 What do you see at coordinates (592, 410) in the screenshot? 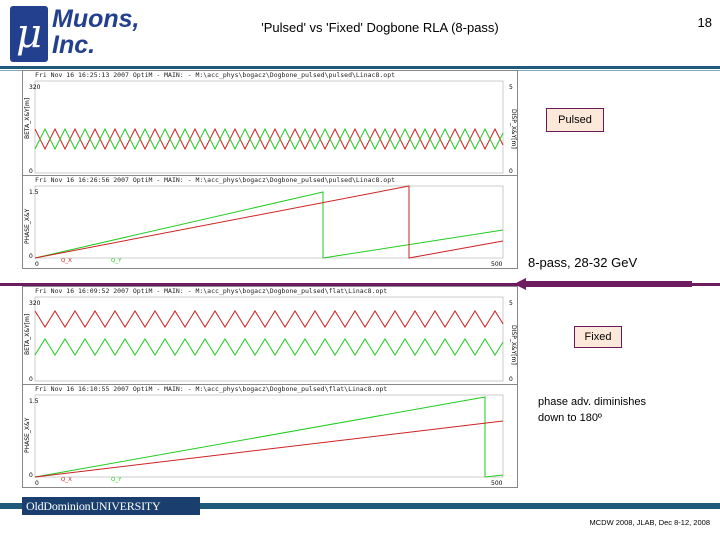
I see `phase-note: phase adv. diminishes down to 180º` at bounding box center [592, 410].